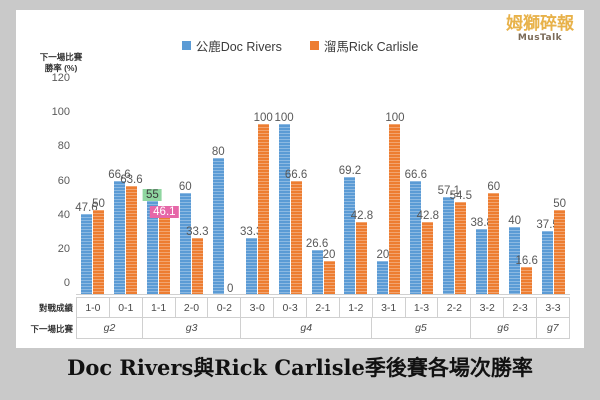  What do you see at coordinates (251, 260) in the screenshot?
I see `bar-3-0-series-1: 33.3` at bounding box center [251, 260].